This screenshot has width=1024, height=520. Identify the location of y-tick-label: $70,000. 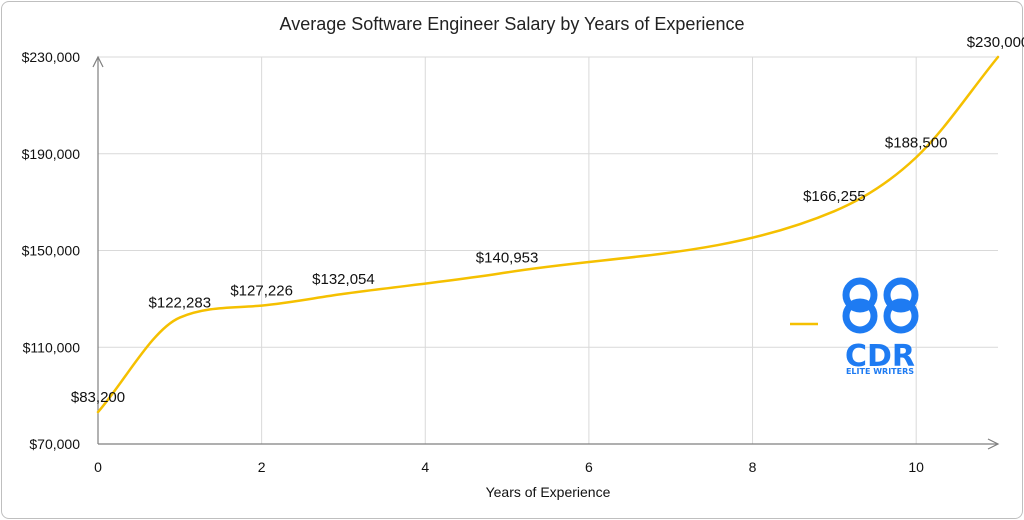
(54, 444).